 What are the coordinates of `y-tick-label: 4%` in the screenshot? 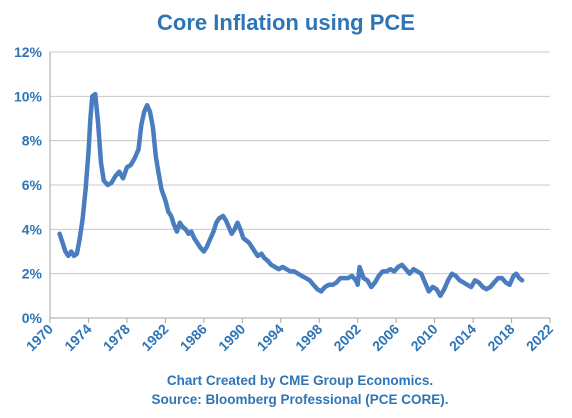 It's located at (32, 229).